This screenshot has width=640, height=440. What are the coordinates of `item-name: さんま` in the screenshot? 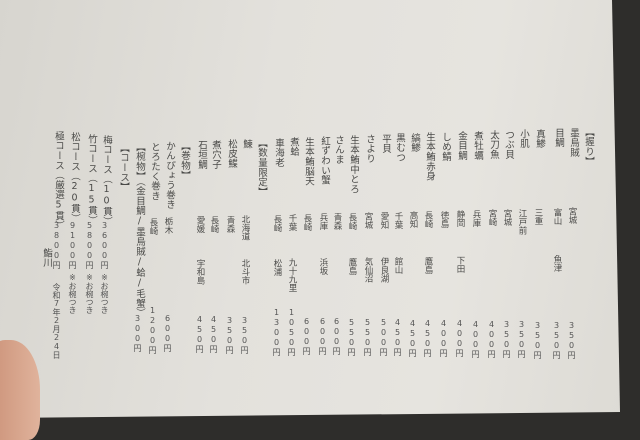 It's located at (338, 150).